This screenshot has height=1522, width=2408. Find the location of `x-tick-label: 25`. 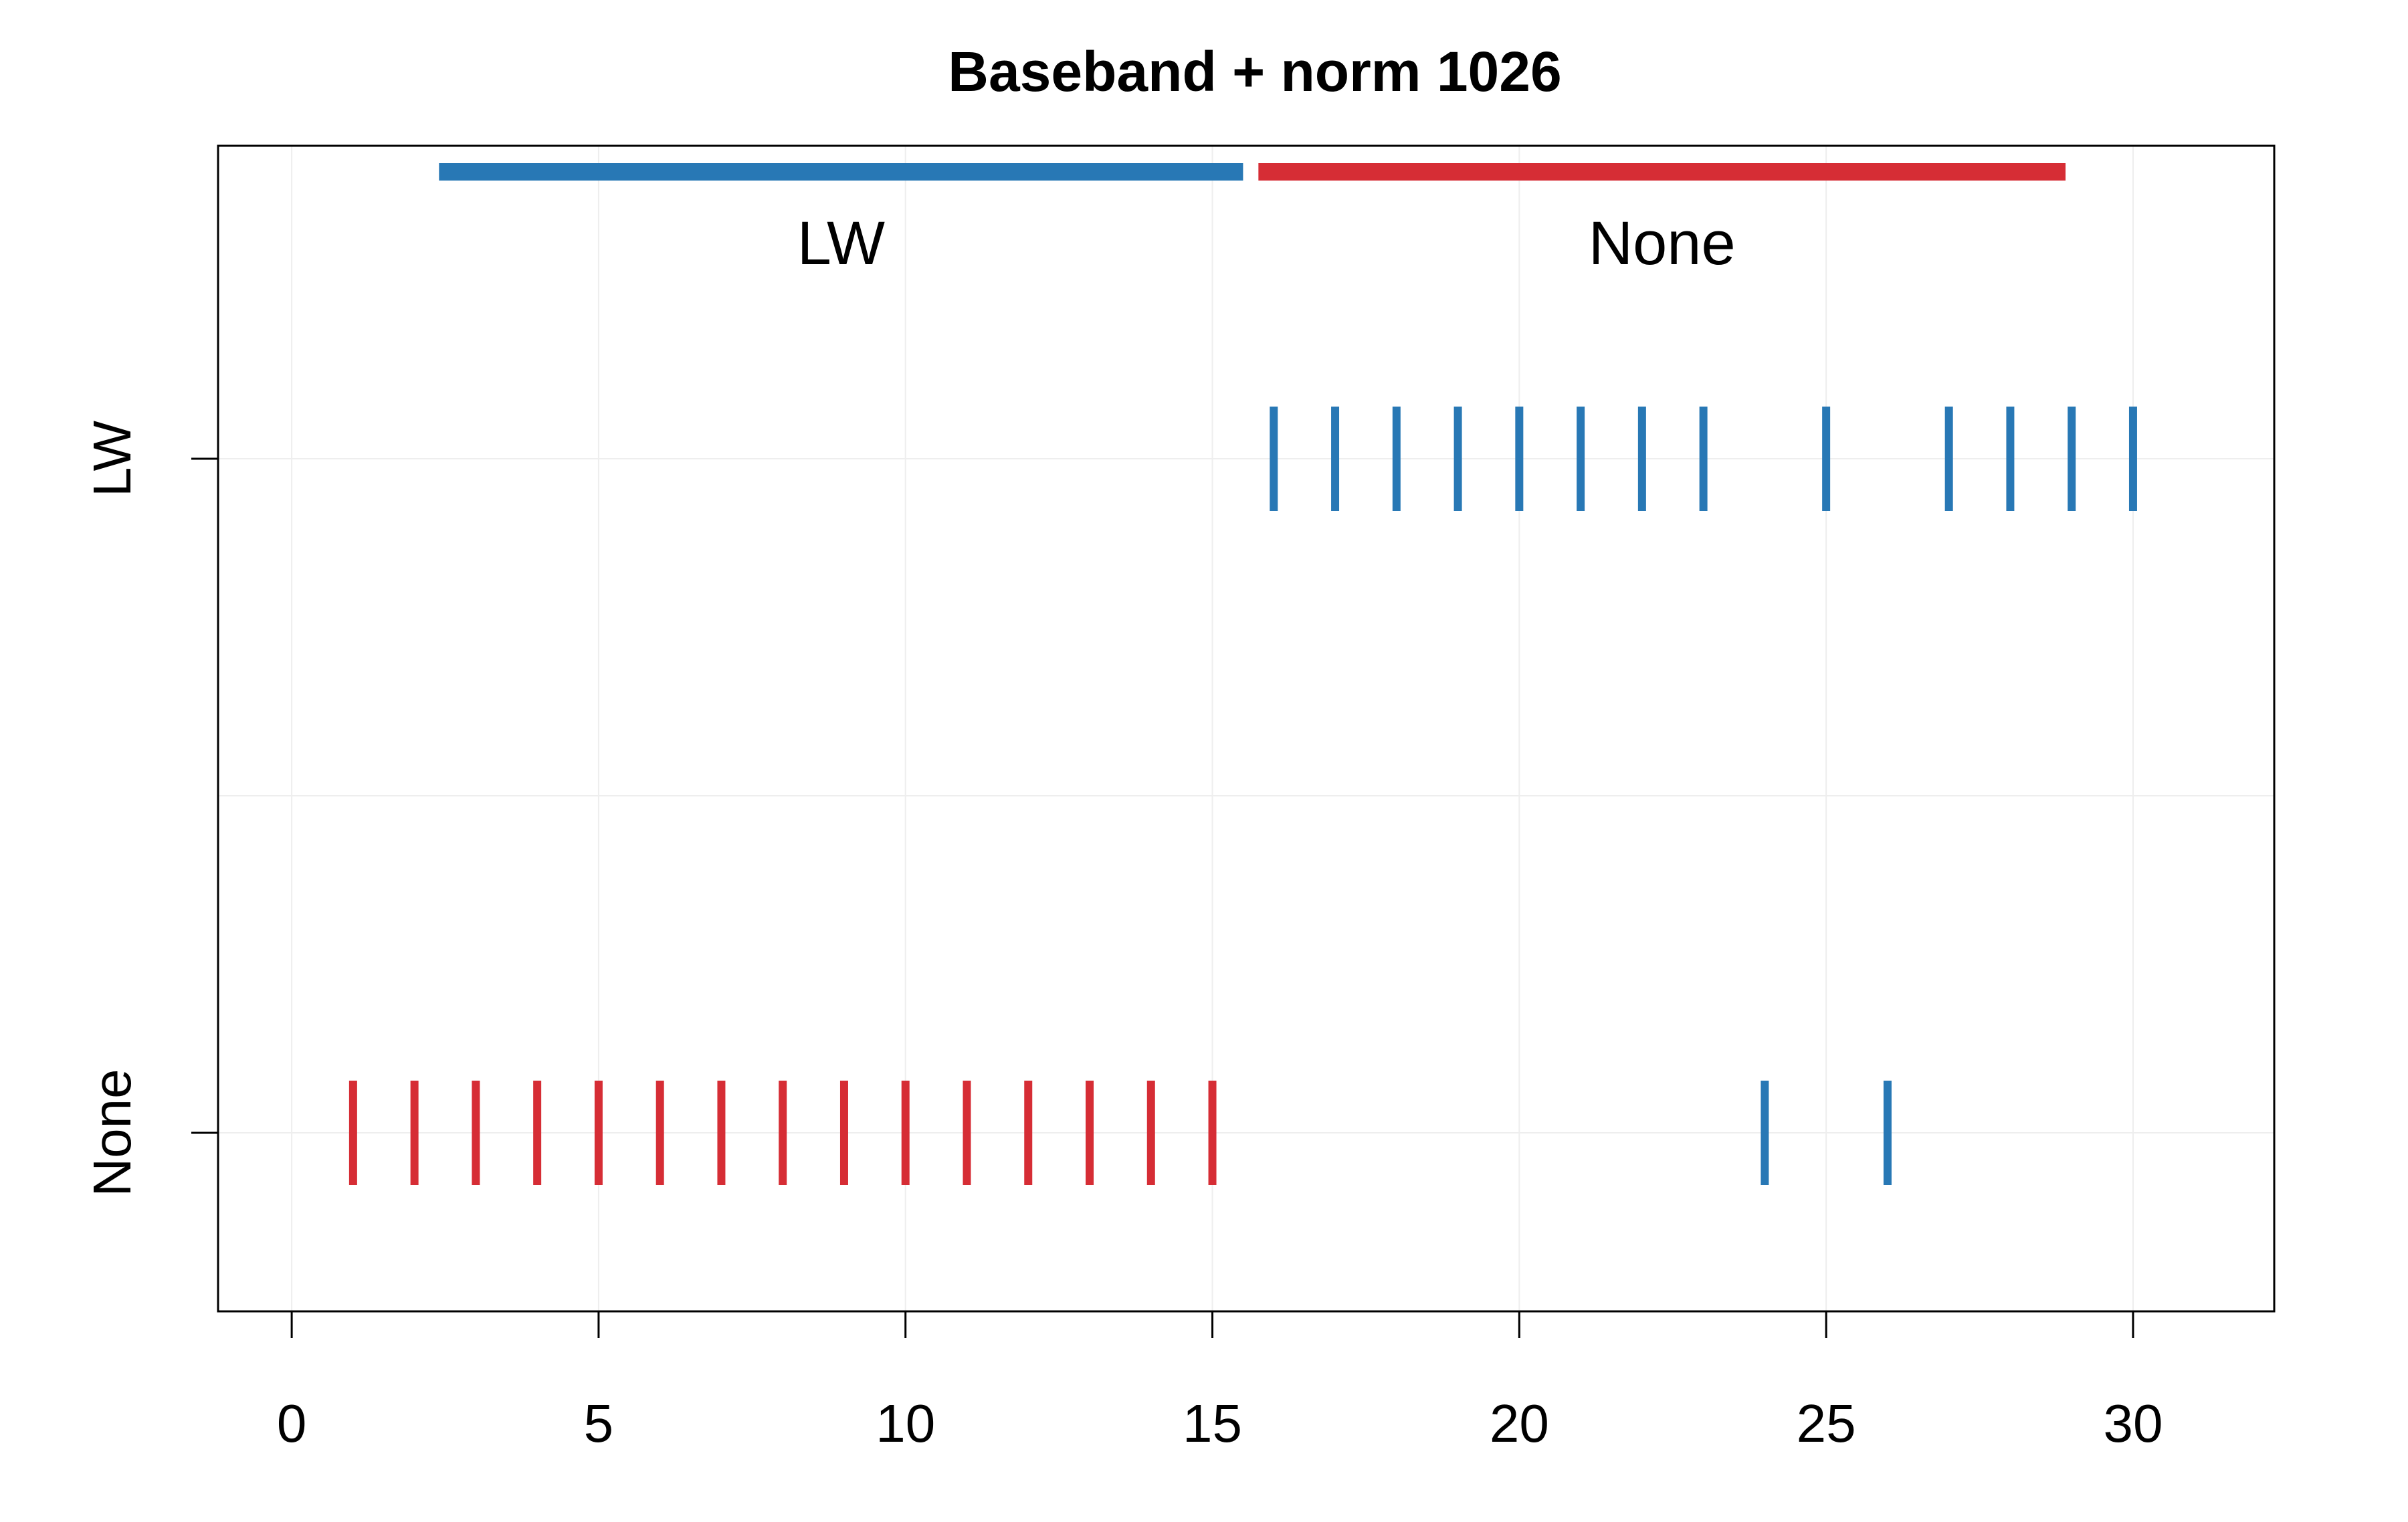

x-tick-label: 25 is located at coordinates (1826, 1423).